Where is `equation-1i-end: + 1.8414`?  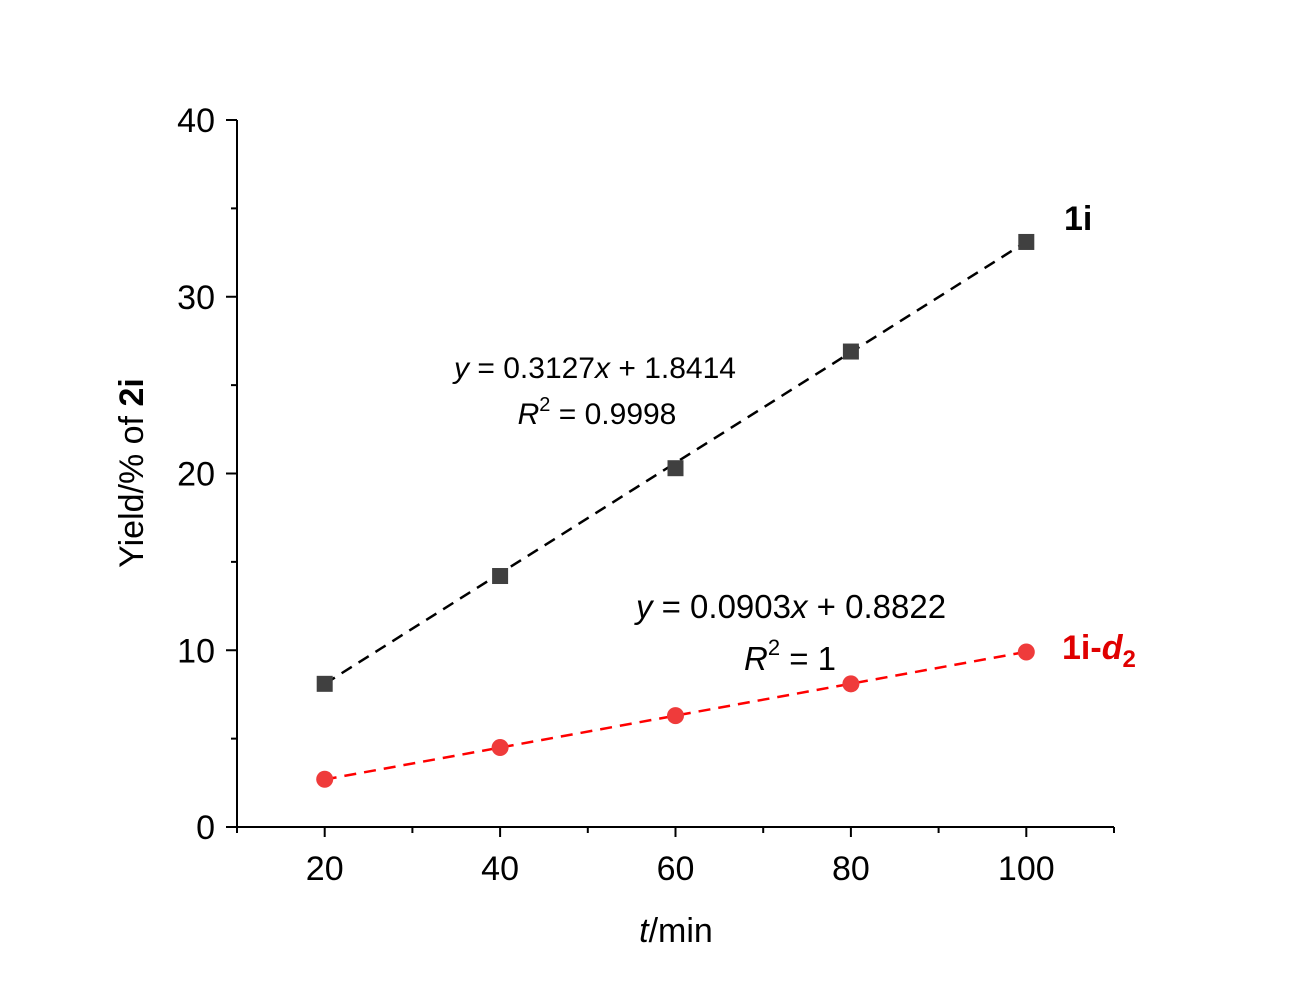
equation-1i-end: + 1.8414 is located at coordinates (673, 368).